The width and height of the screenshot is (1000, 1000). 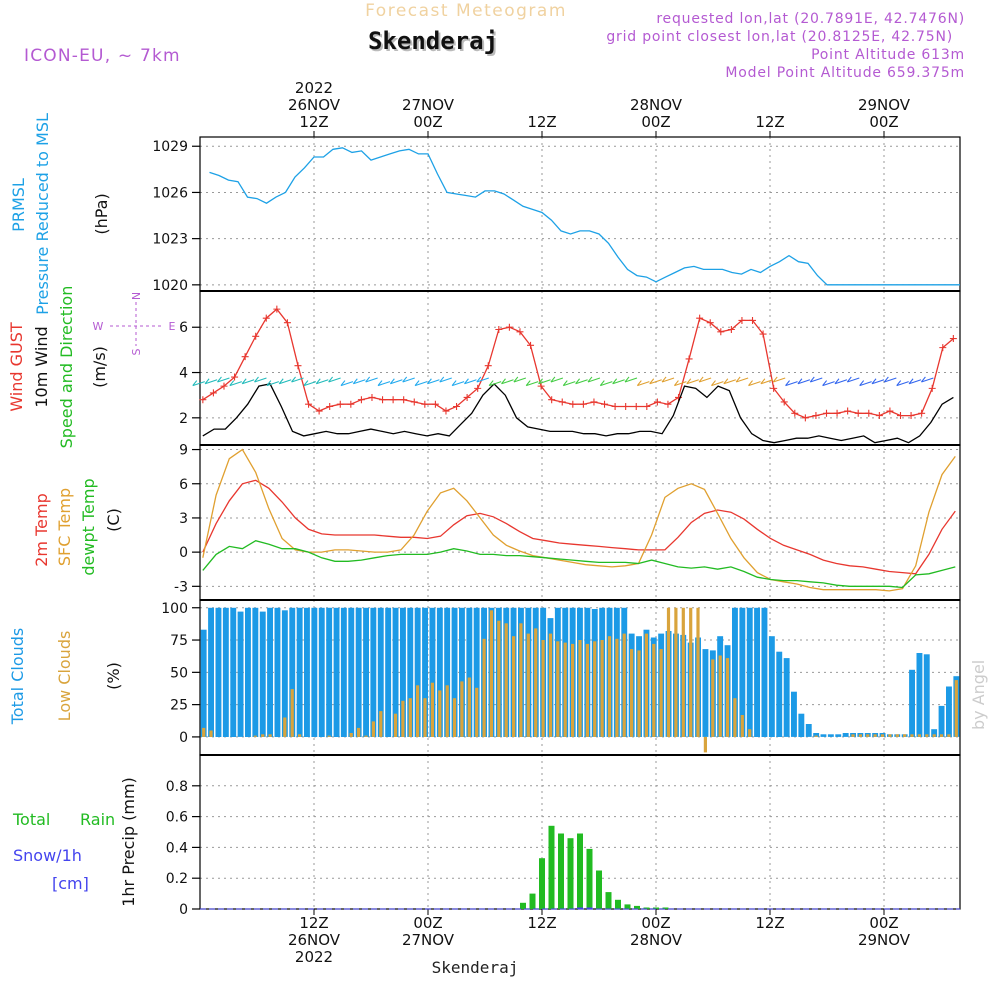 What do you see at coordinates (16, 367) in the screenshot?
I see `wind-gust-label: Wind GUST` at bounding box center [16, 367].